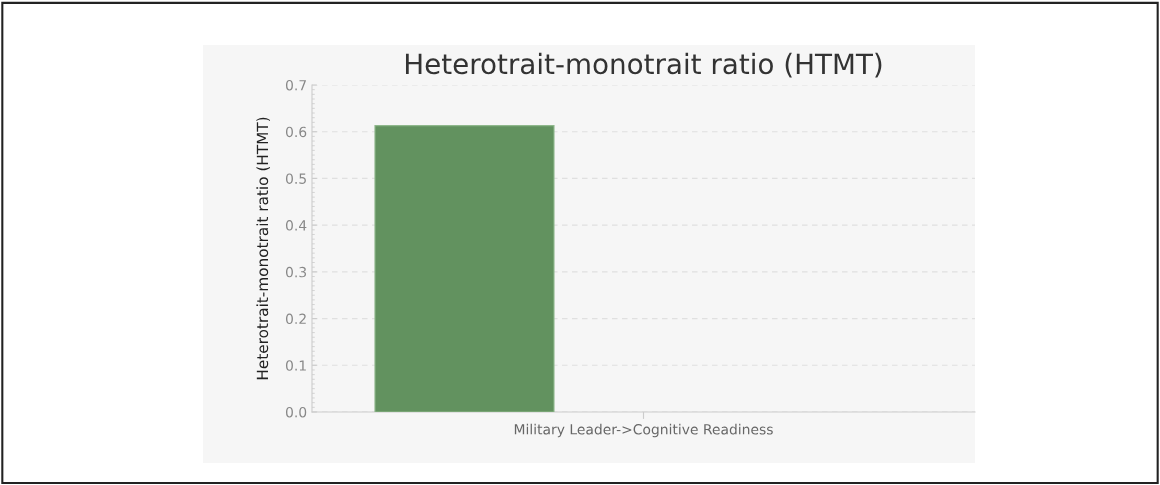  Describe the element at coordinates (295, 178) in the screenshot. I see `y-tick-label: 0.5` at that location.